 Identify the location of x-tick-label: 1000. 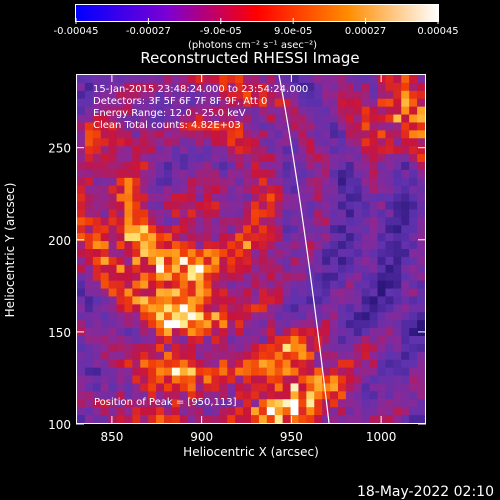
(381, 437).